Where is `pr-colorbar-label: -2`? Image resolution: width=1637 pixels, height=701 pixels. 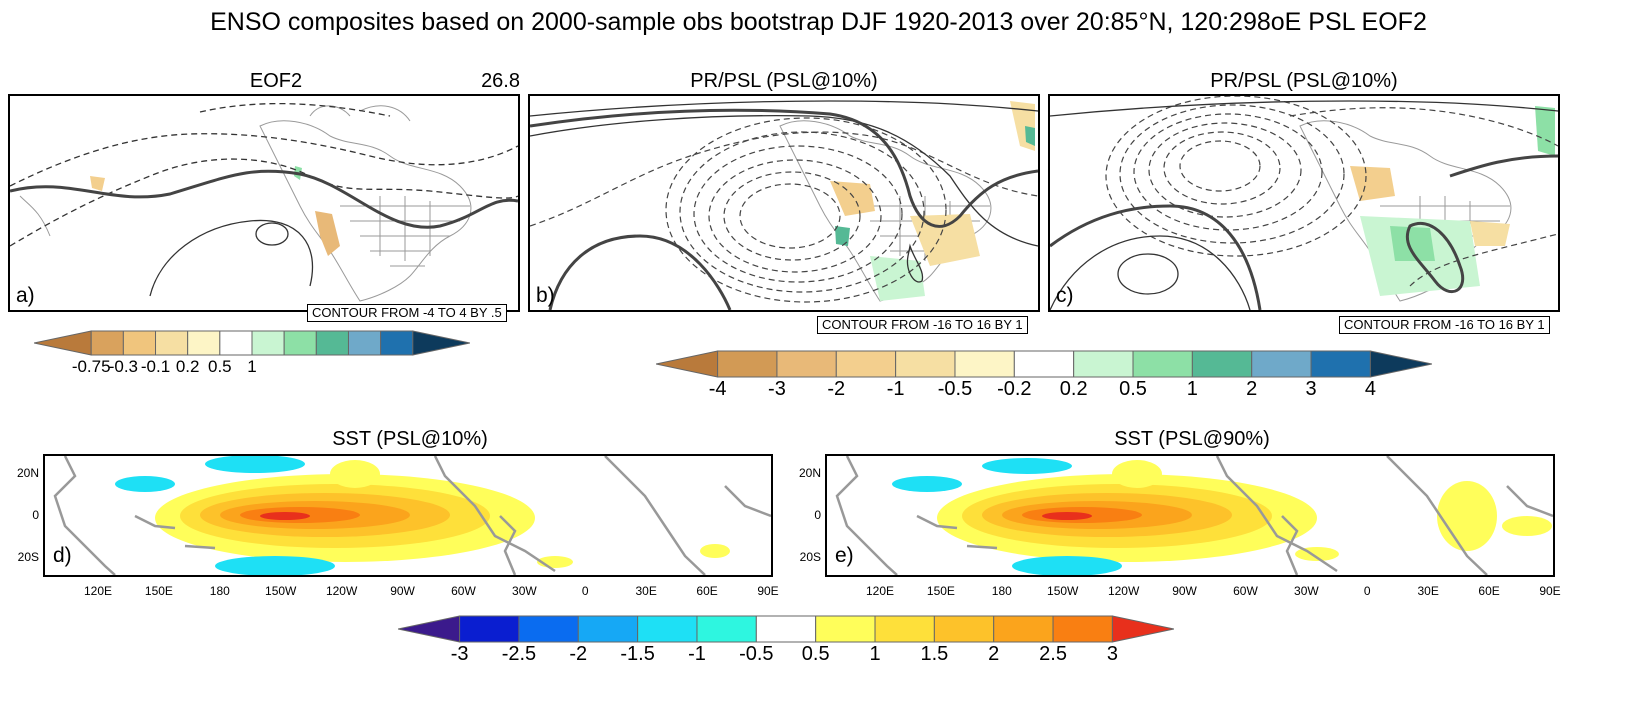 pr-colorbar-label: -2 is located at coordinates (836, 389).